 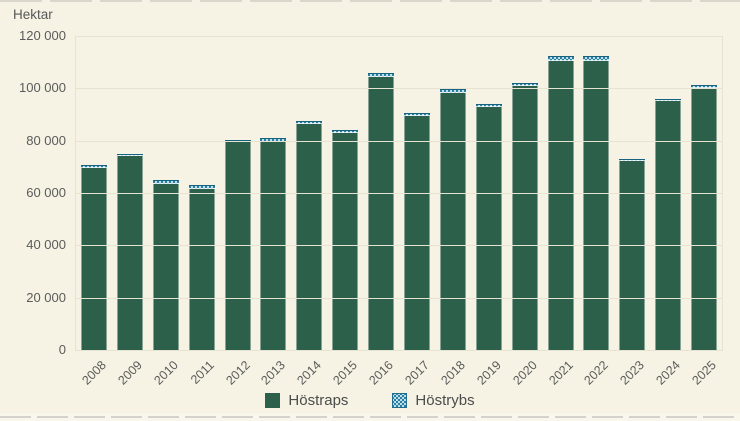 I want to click on bar-group-2020, so click(x=525, y=193).